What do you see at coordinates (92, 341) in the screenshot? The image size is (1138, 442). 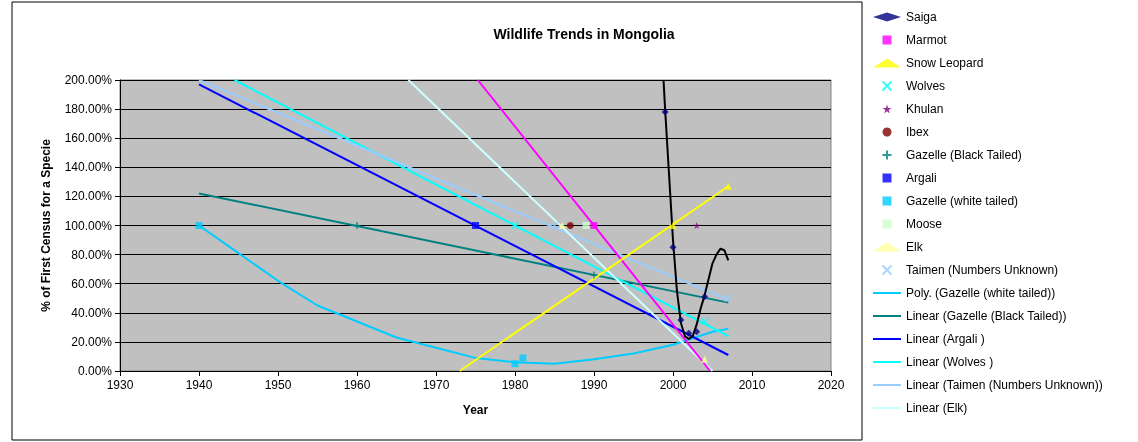 I see `y-tick-label: 20.00%` at bounding box center [92, 341].